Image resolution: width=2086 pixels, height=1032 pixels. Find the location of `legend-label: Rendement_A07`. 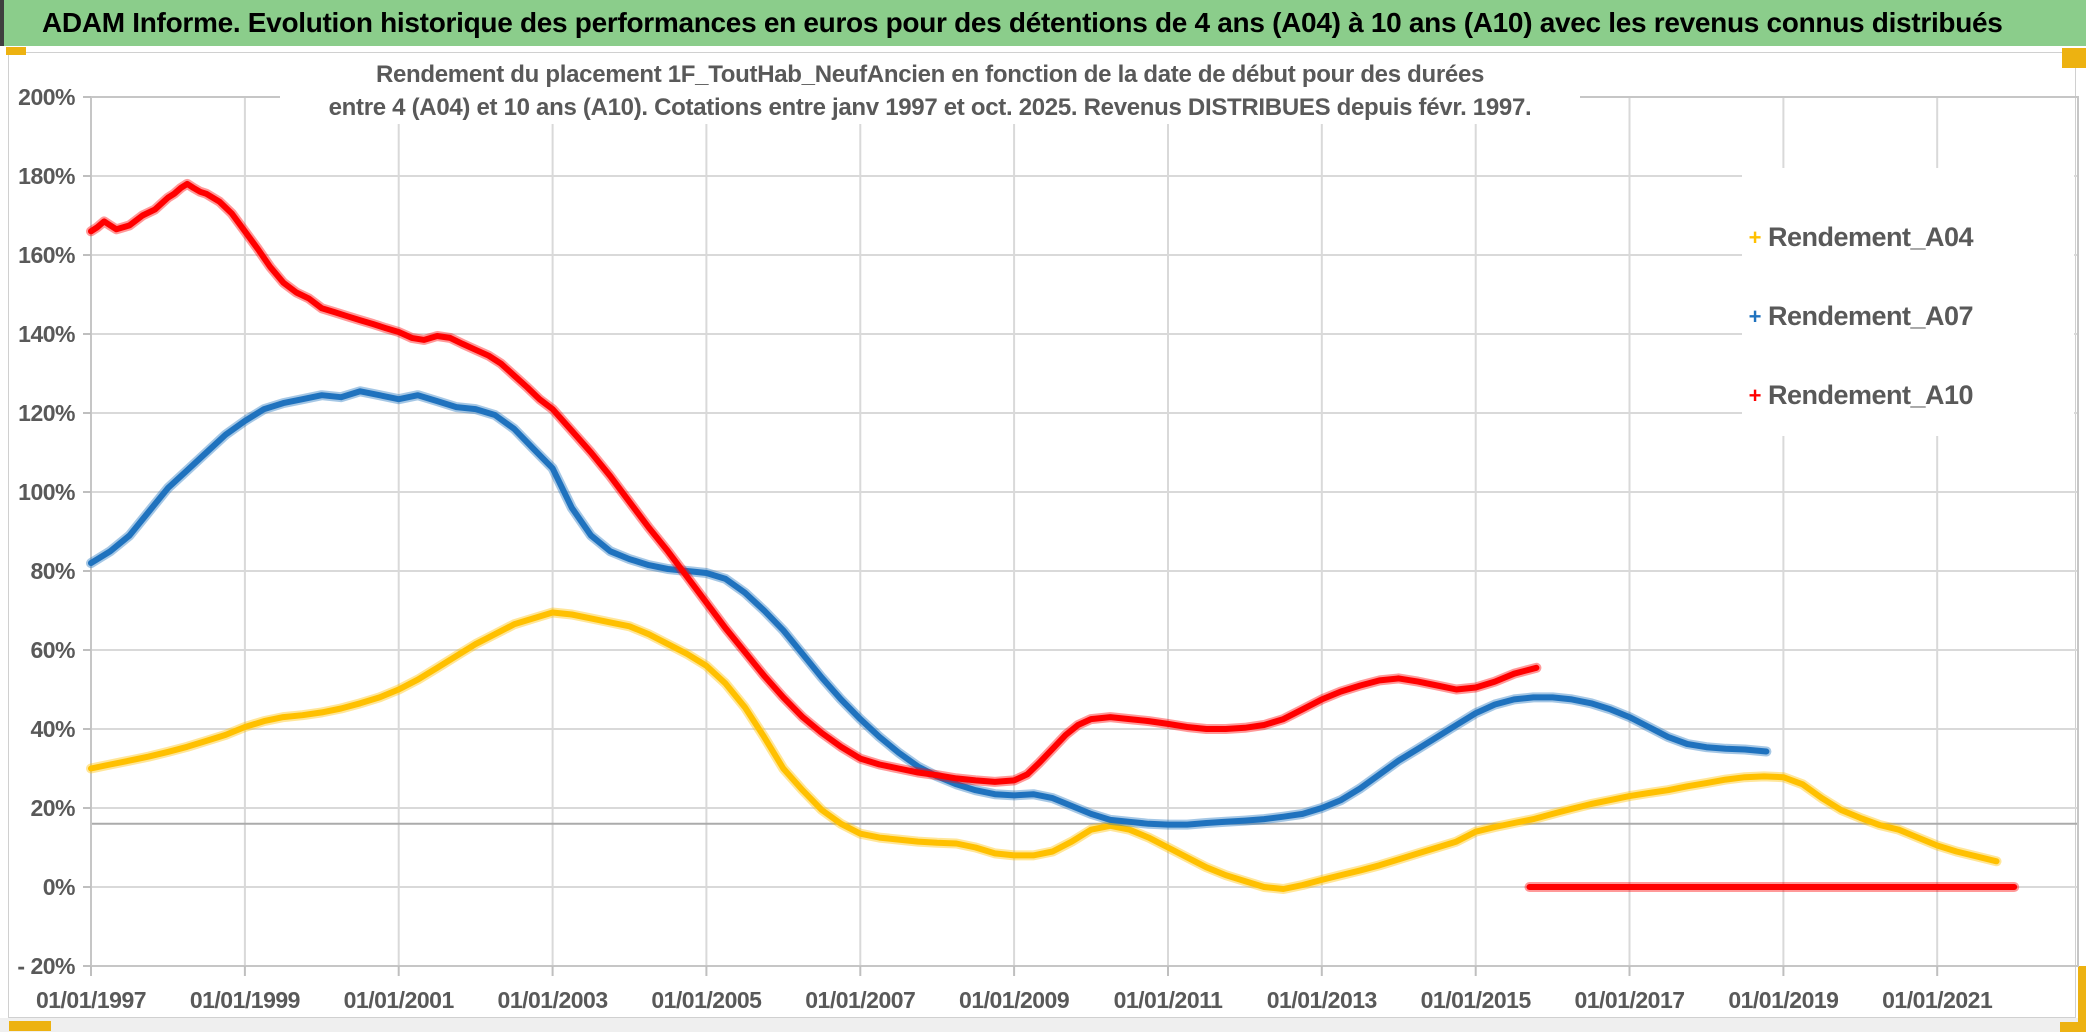

legend-label: Rendement_A07 is located at coordinates (1871, 316).